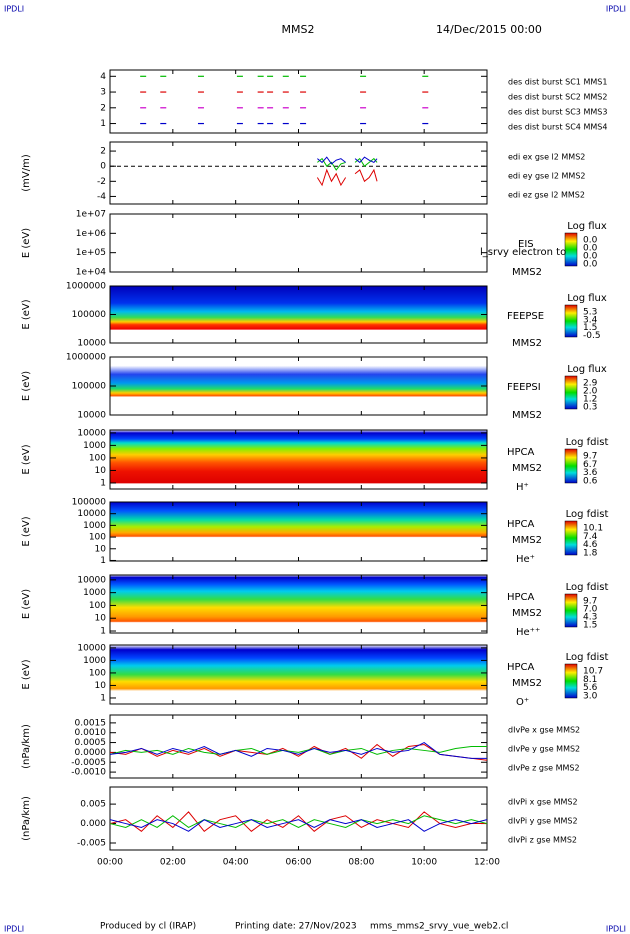  I want to click on y-tick-label: 0.0000, so click(91, 753).